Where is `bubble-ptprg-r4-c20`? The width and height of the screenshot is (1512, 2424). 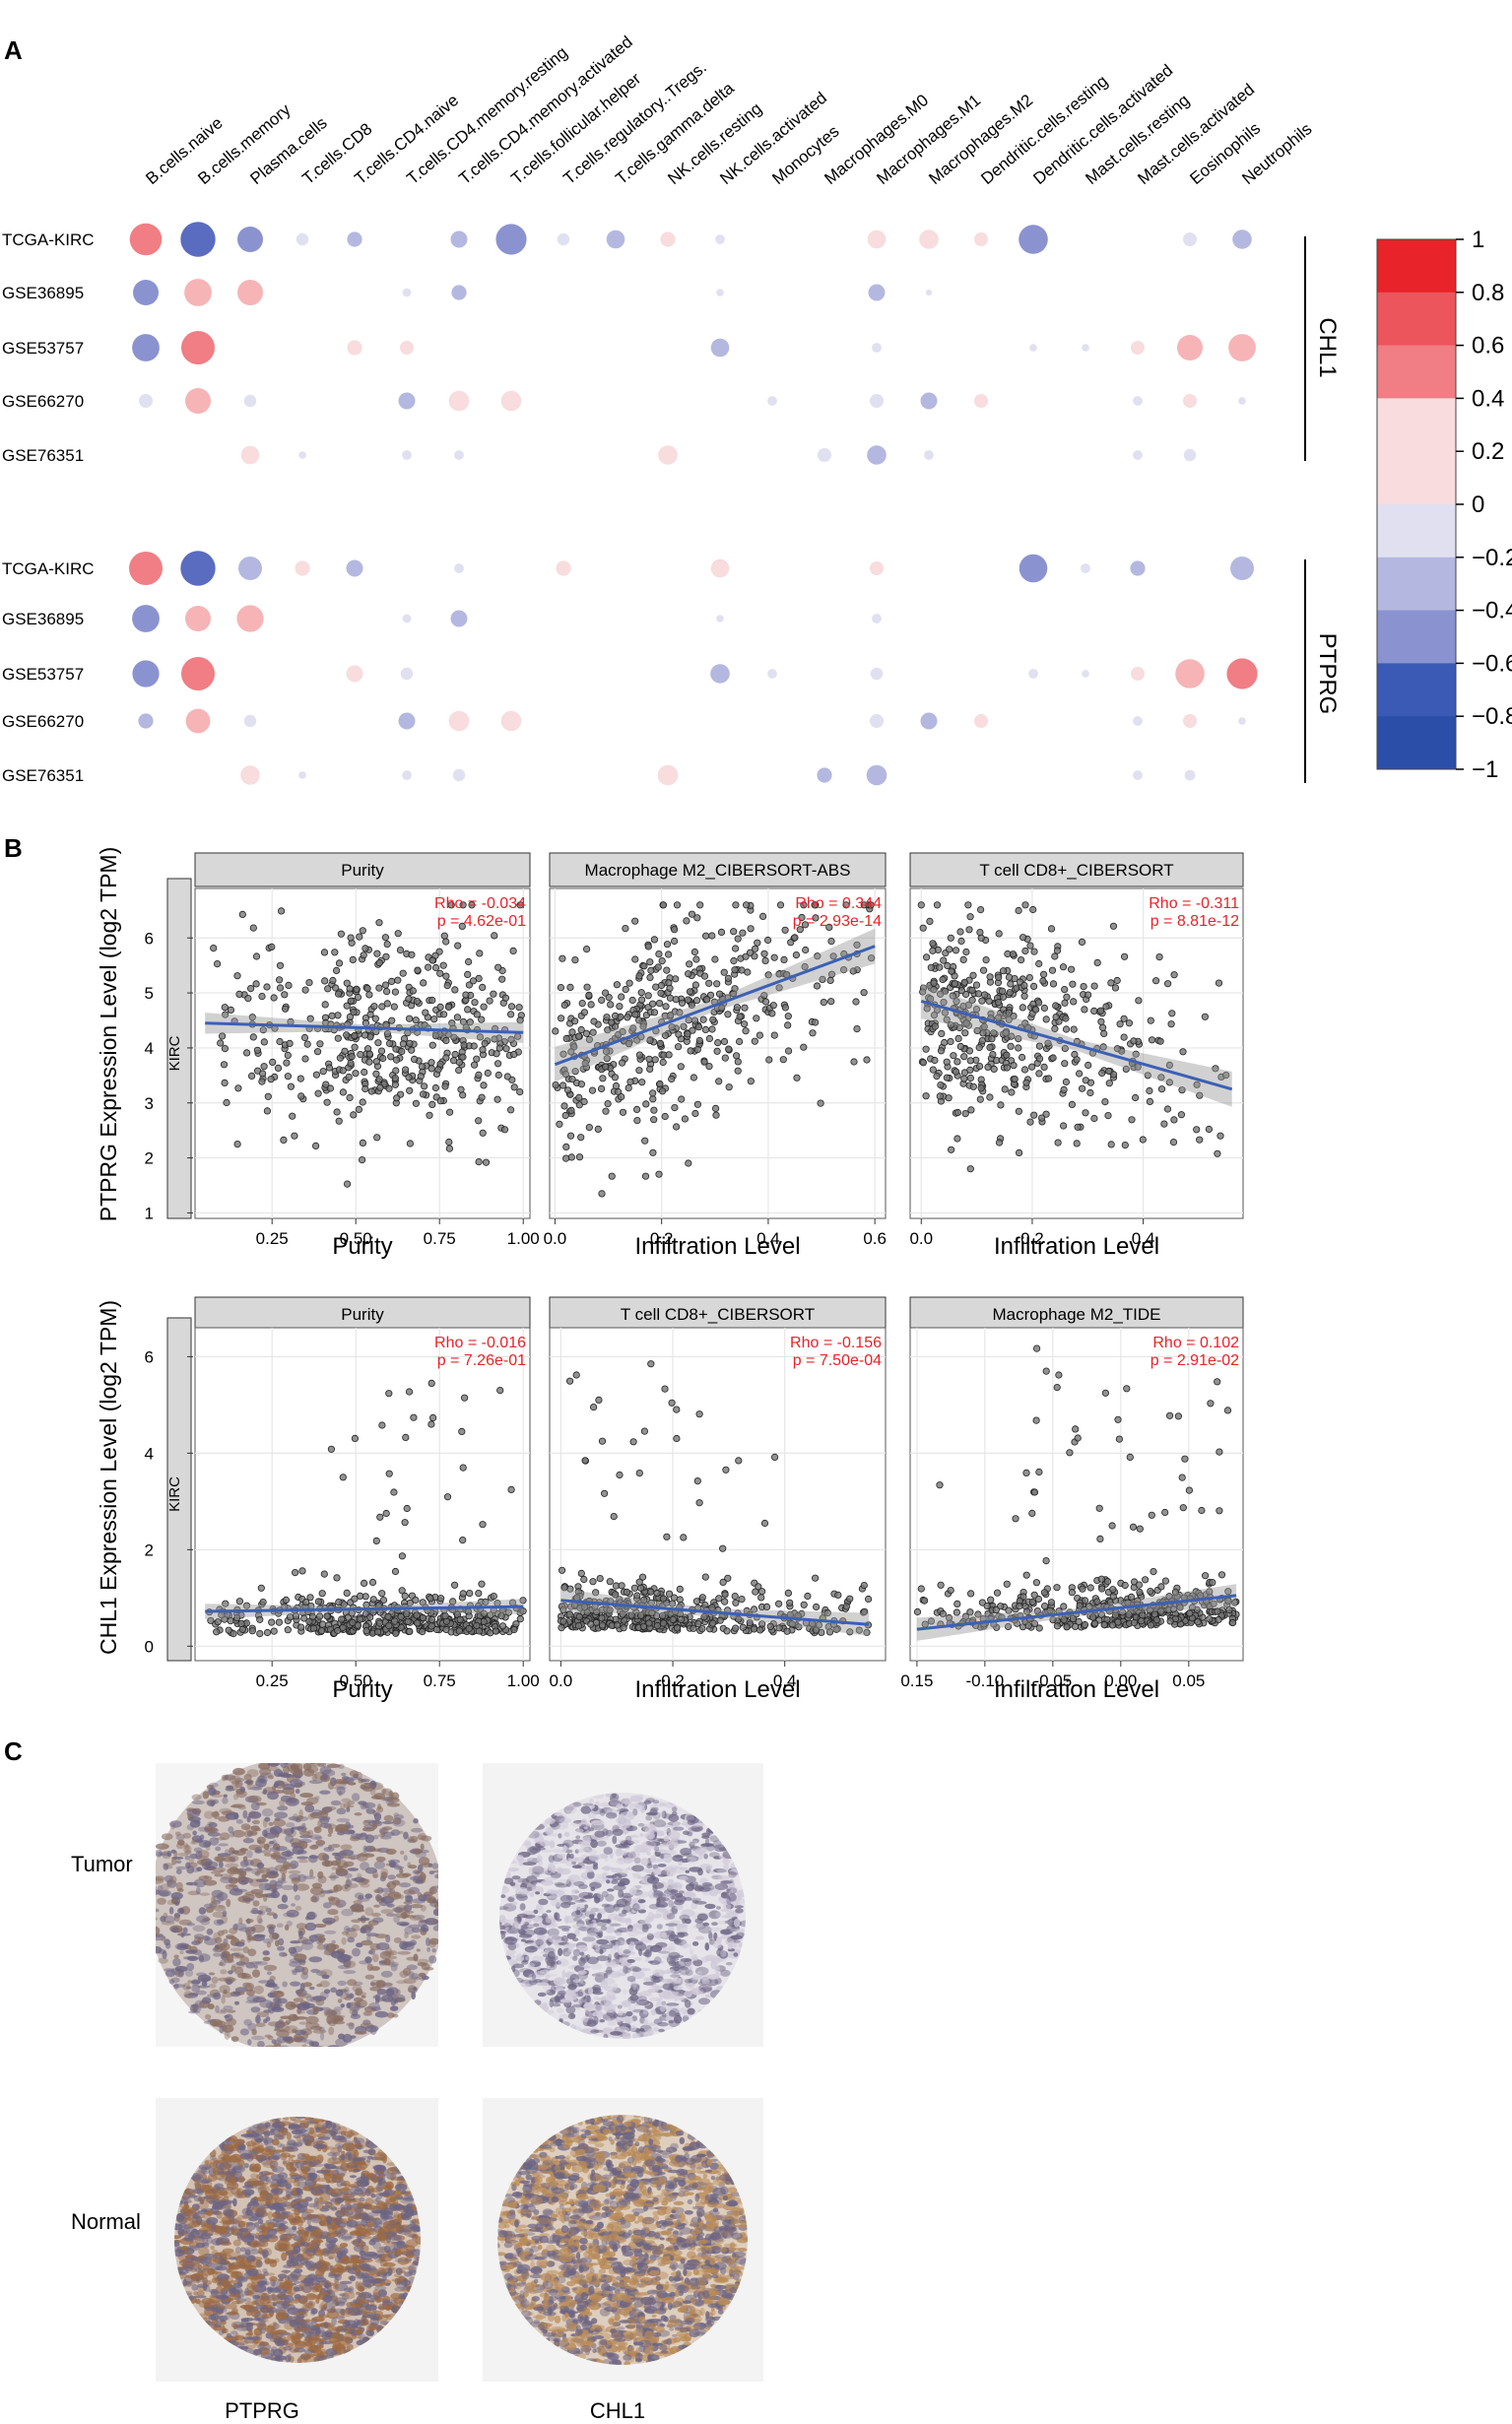 bubble-ptprg-r4-c20 is located at coordinates (1138, 721).